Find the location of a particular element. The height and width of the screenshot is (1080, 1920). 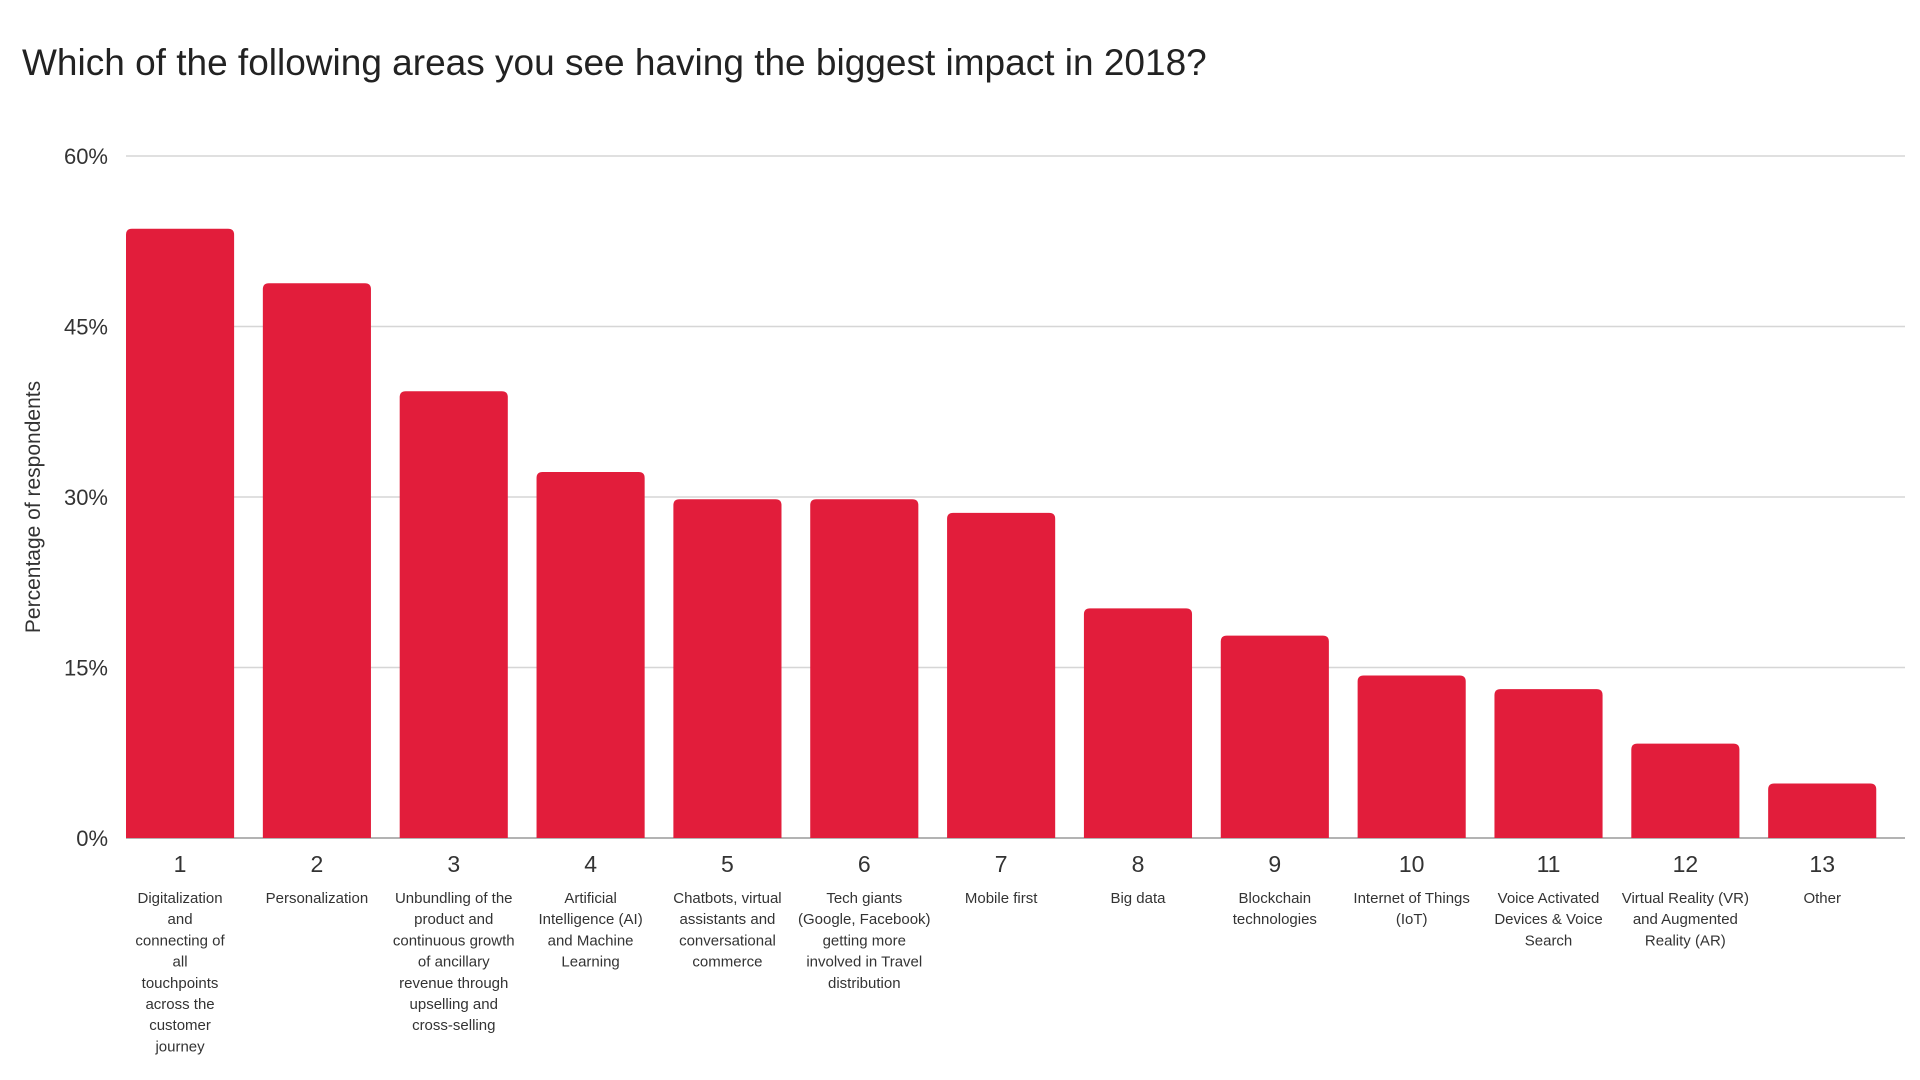

y-tick-label: 45% is located at coordinates (86, 327).